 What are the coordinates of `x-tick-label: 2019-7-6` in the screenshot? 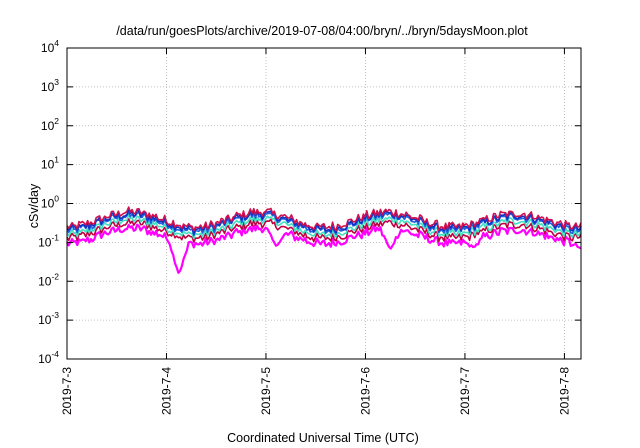 It's located at (365, 391).